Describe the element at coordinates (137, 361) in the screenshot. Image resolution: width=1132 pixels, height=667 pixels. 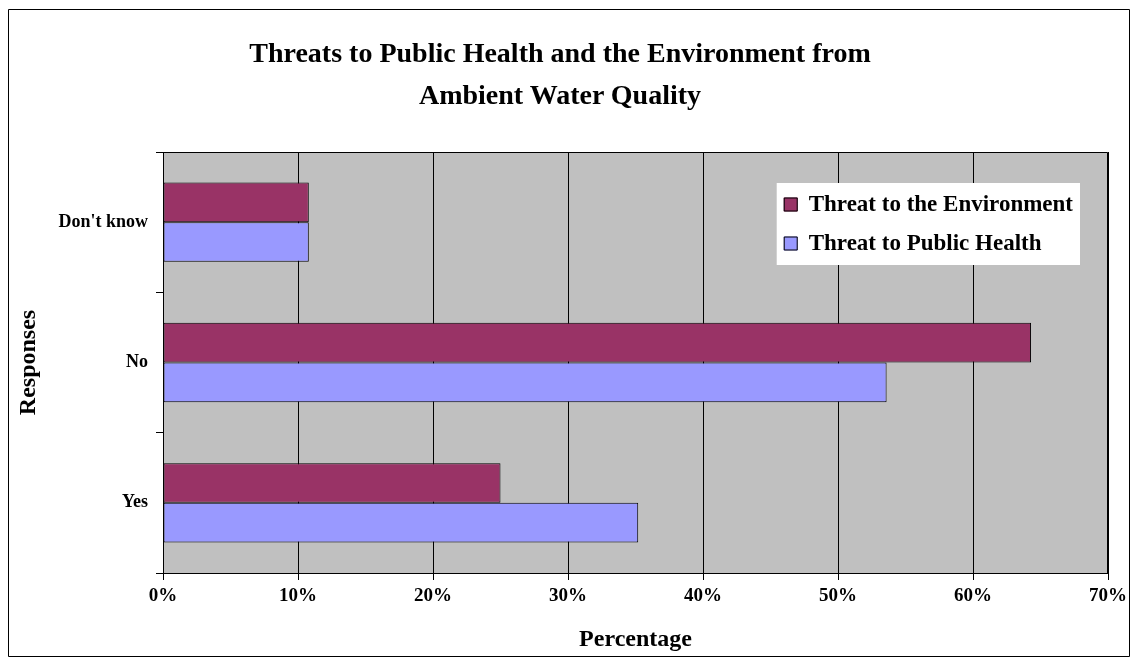
I see `y-tick-label: No` at that location.